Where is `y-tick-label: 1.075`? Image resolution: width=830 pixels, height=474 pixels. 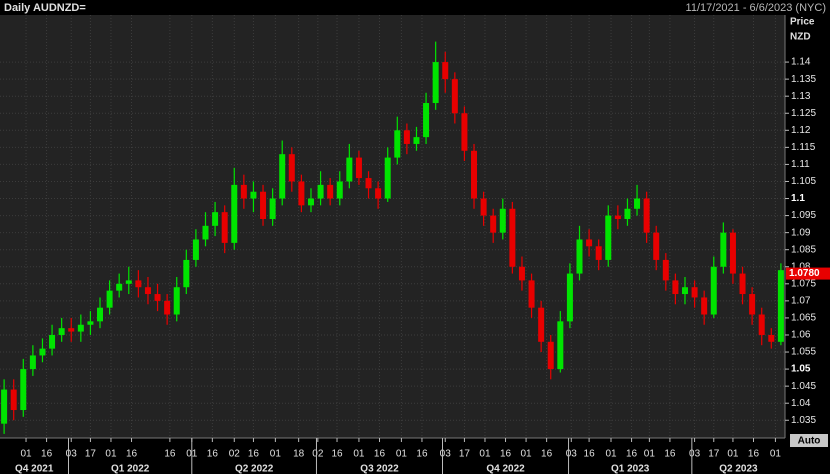
y-tick-label: 1.075 is located at coordinates (803, 283).